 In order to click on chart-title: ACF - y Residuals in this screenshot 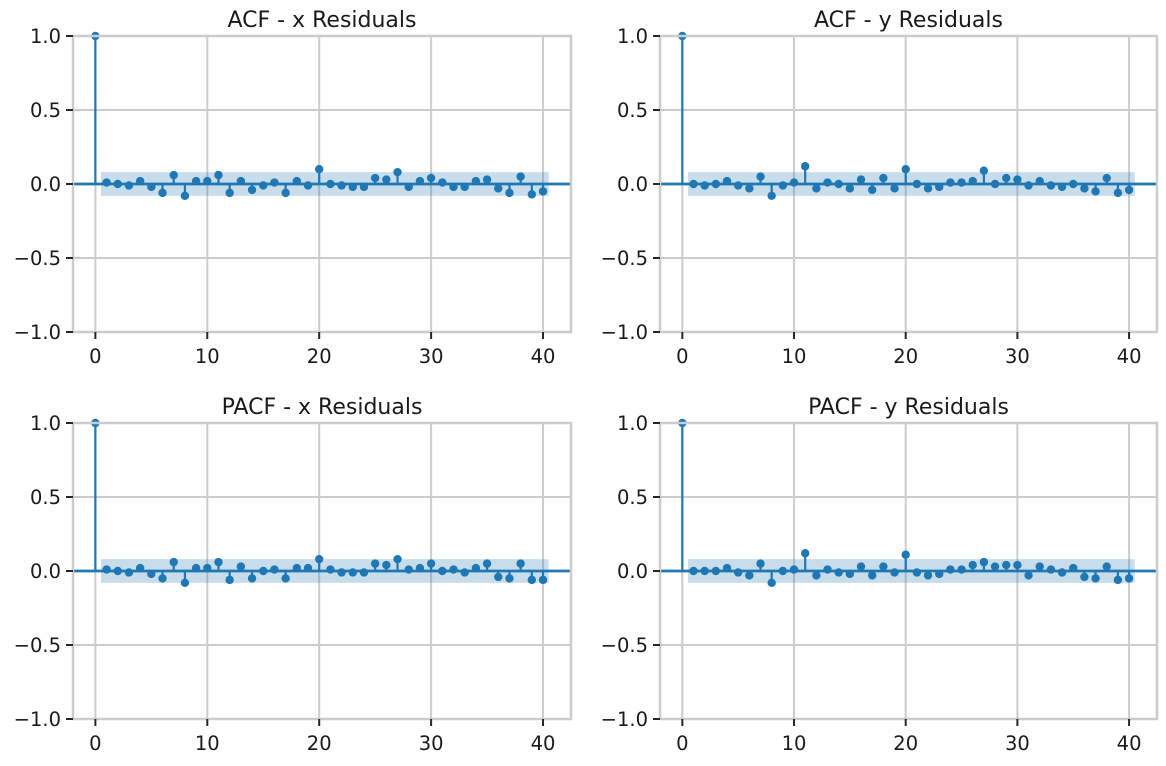, I will do `click(908, 20)`.